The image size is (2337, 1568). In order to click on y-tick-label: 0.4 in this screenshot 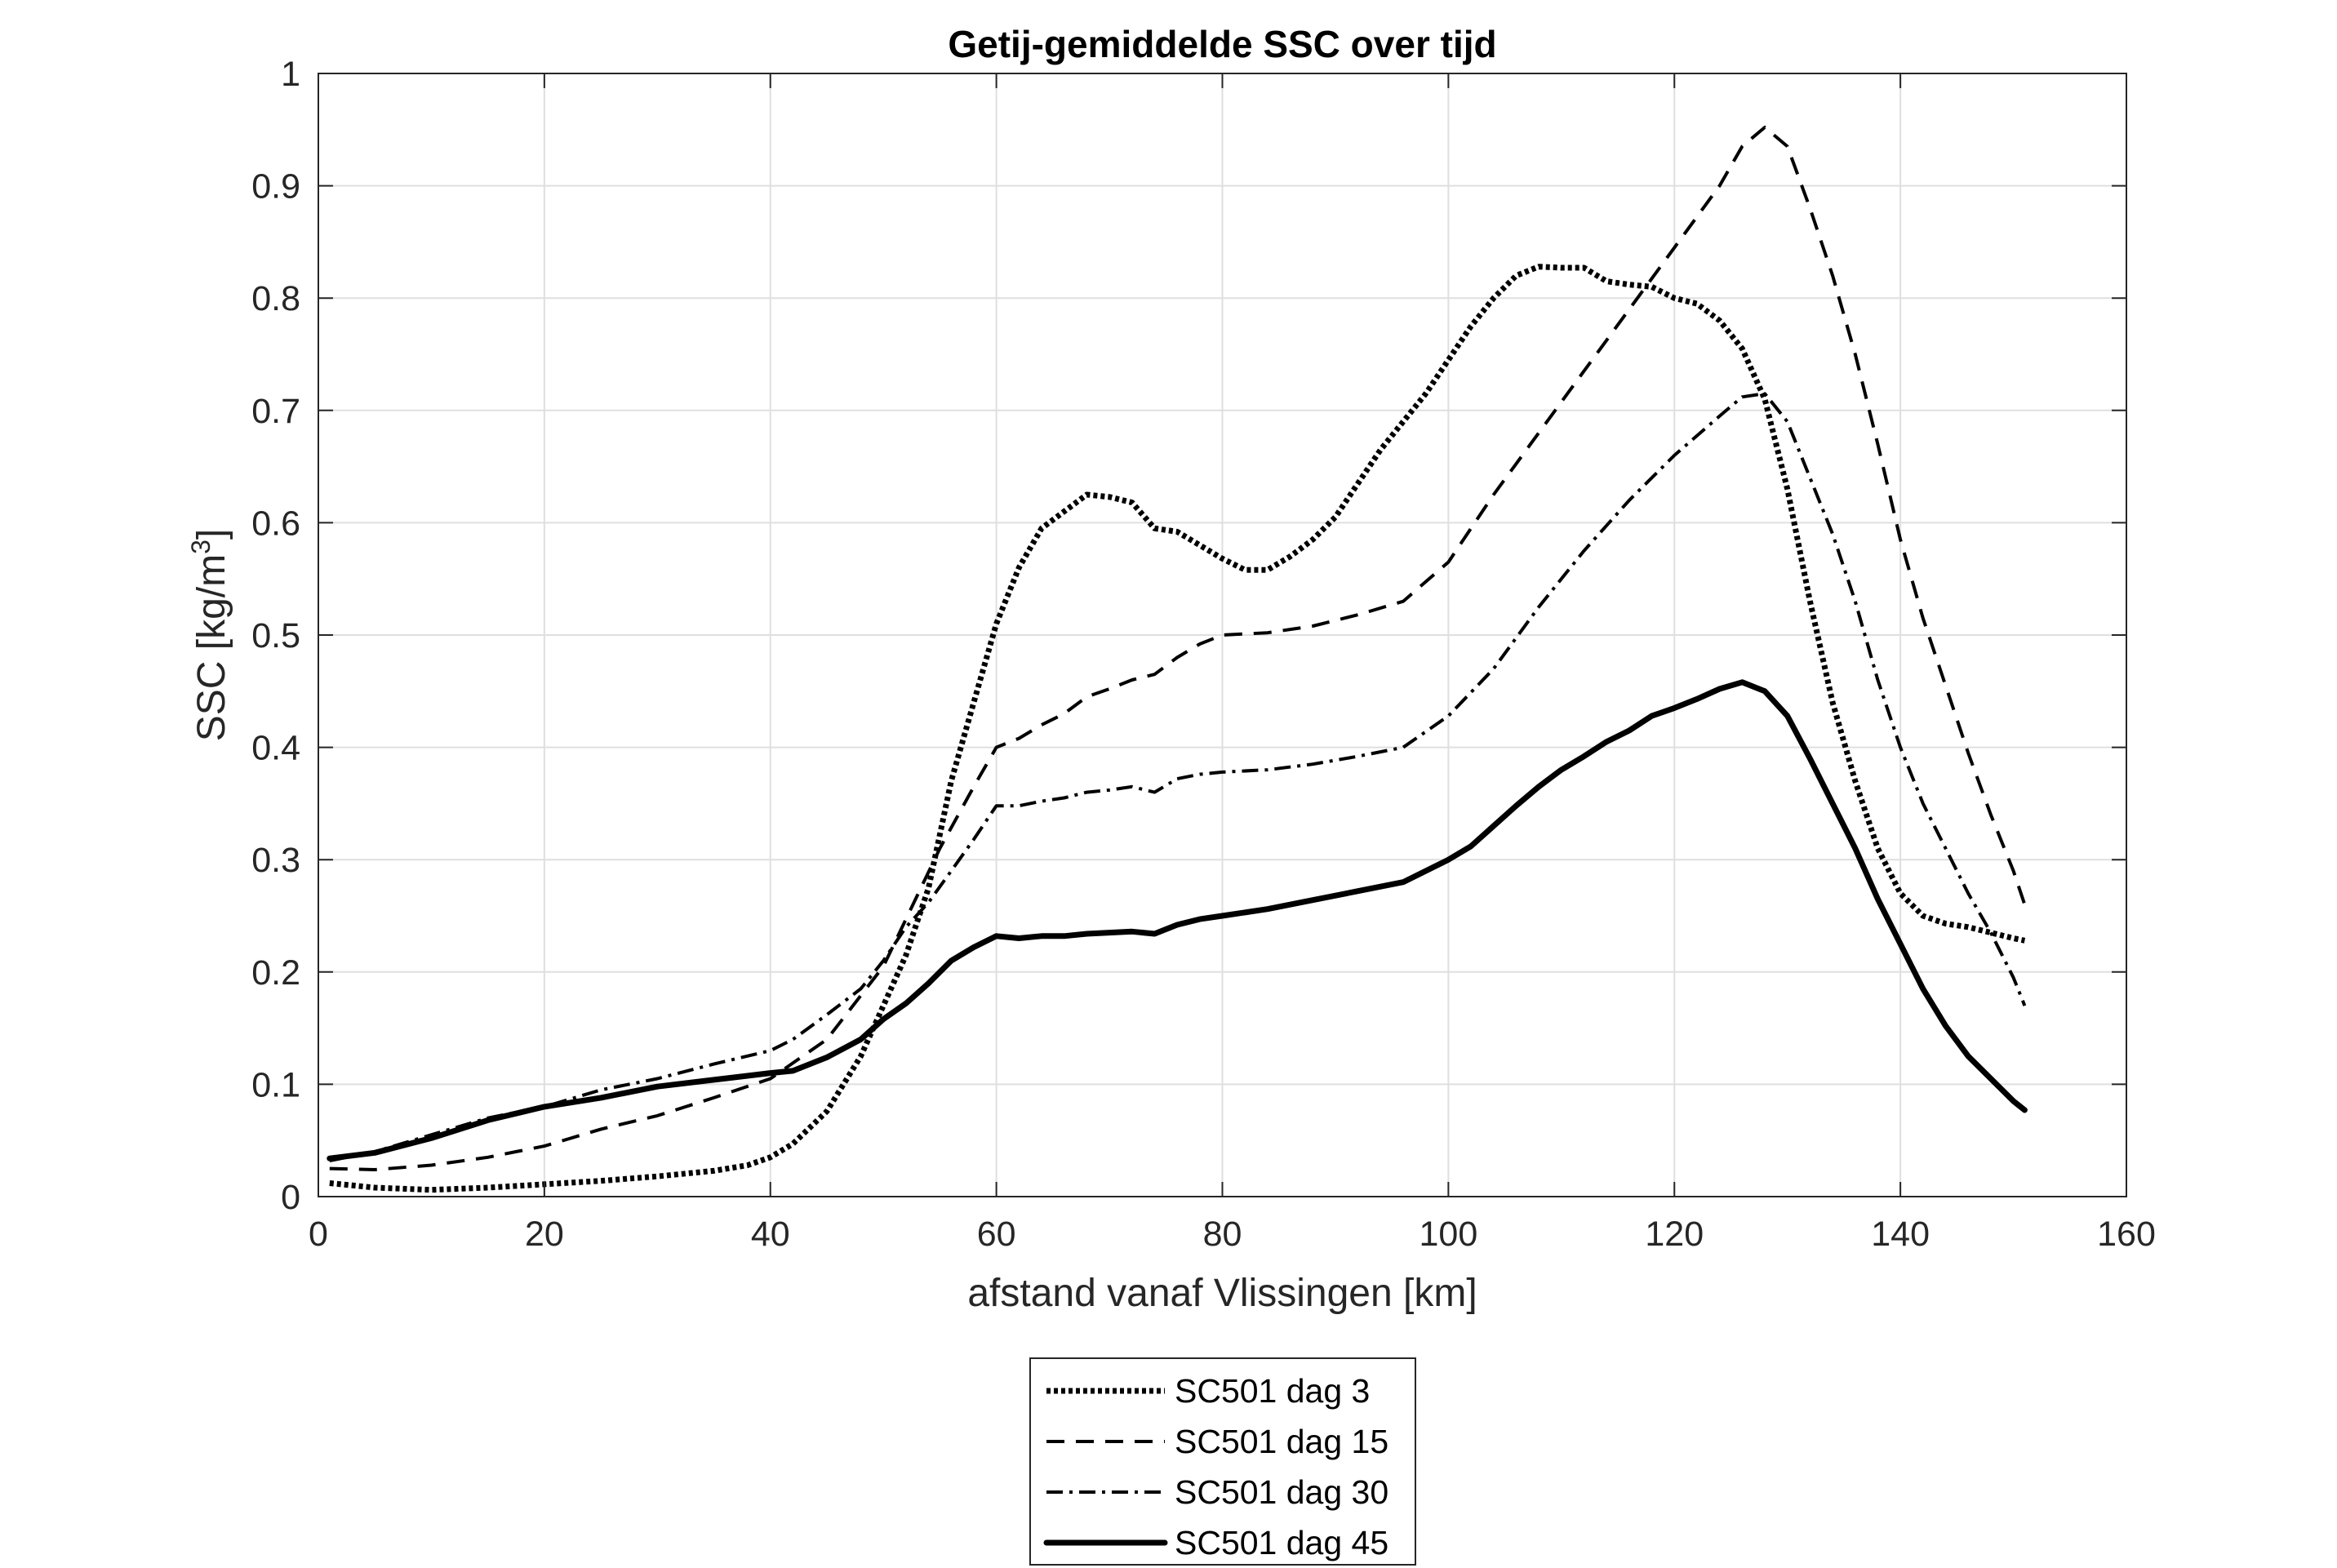, I will do `click(275, 748)`.